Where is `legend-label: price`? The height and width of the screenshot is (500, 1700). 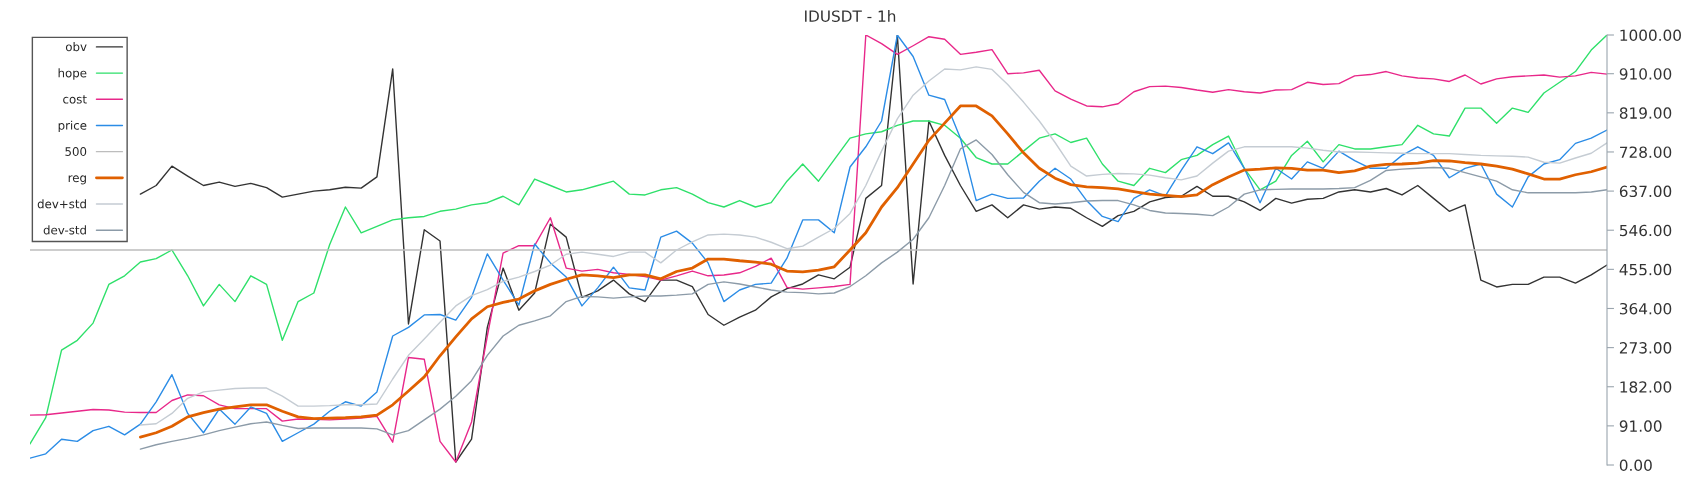 legend-label: price is located at coordinates (72, 126).